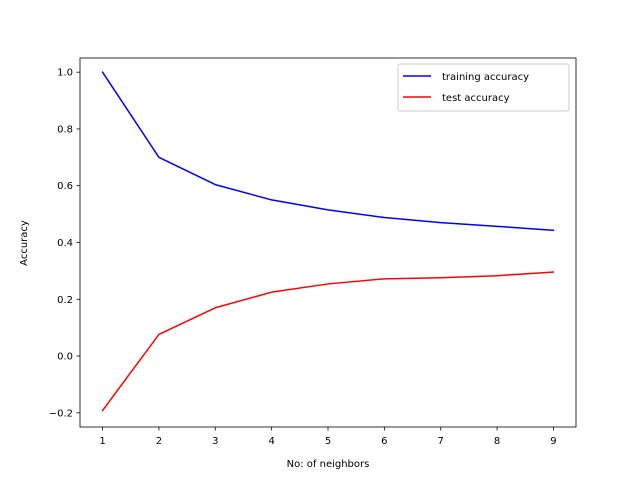  Describe the element at coordinates (159, 441) in the screenshot. I see `x-tick-label: 2` at that location.